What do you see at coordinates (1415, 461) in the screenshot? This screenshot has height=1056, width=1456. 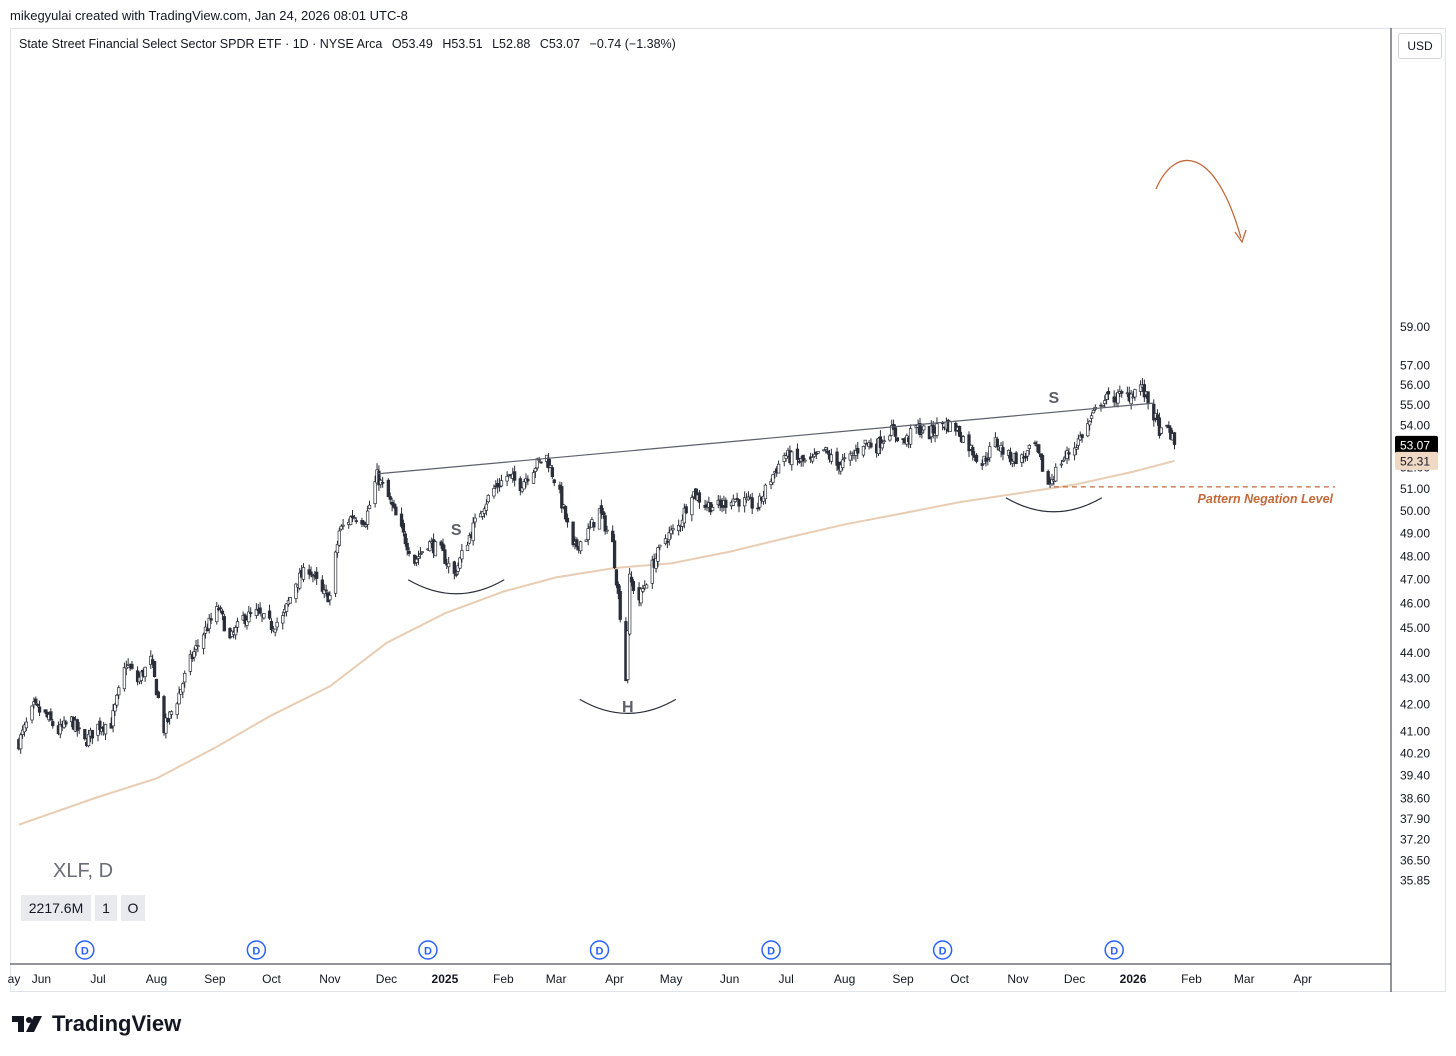 I see `ma-price-label: 52.31` at bounding box center [1415, 461].